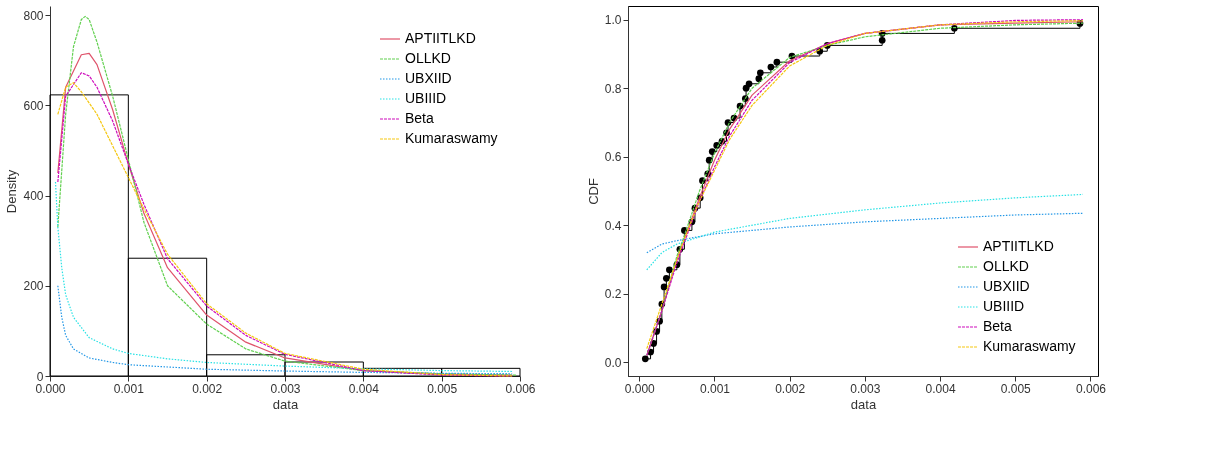  I want to click on y-tick-label: 200, so click(33, 286).